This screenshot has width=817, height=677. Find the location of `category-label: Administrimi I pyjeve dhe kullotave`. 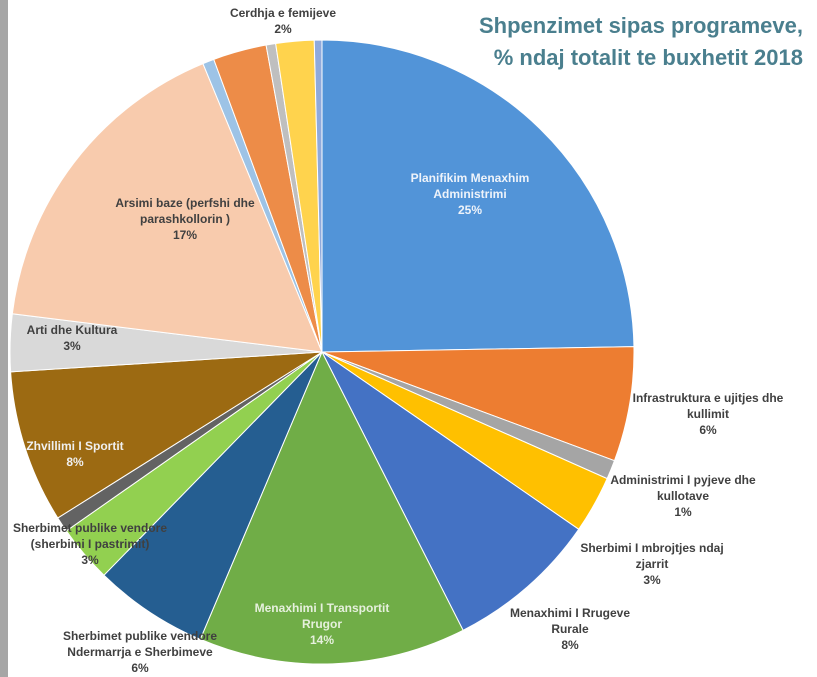

category-label: Administrimi I pyjeve dhe kullotave is located at coordinates (683, 488).